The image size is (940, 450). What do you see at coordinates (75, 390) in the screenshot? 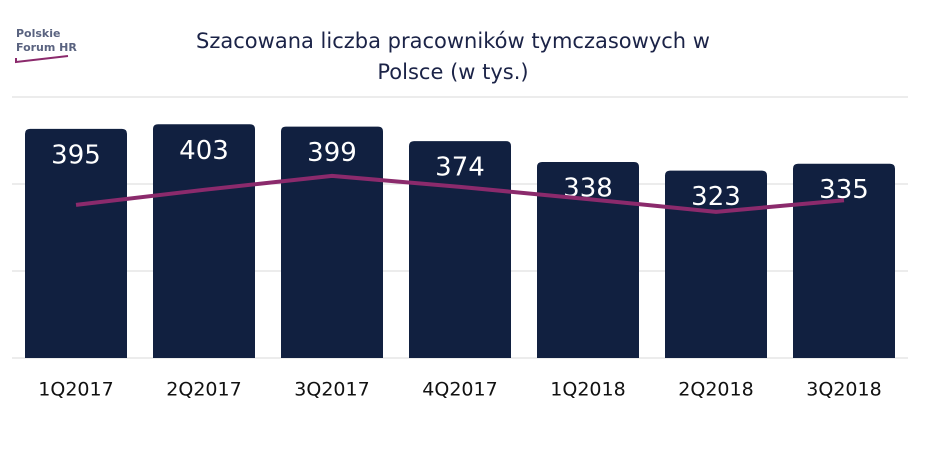
I see `x-tick-label: 1Q2017` at bounding box center [75, 390].